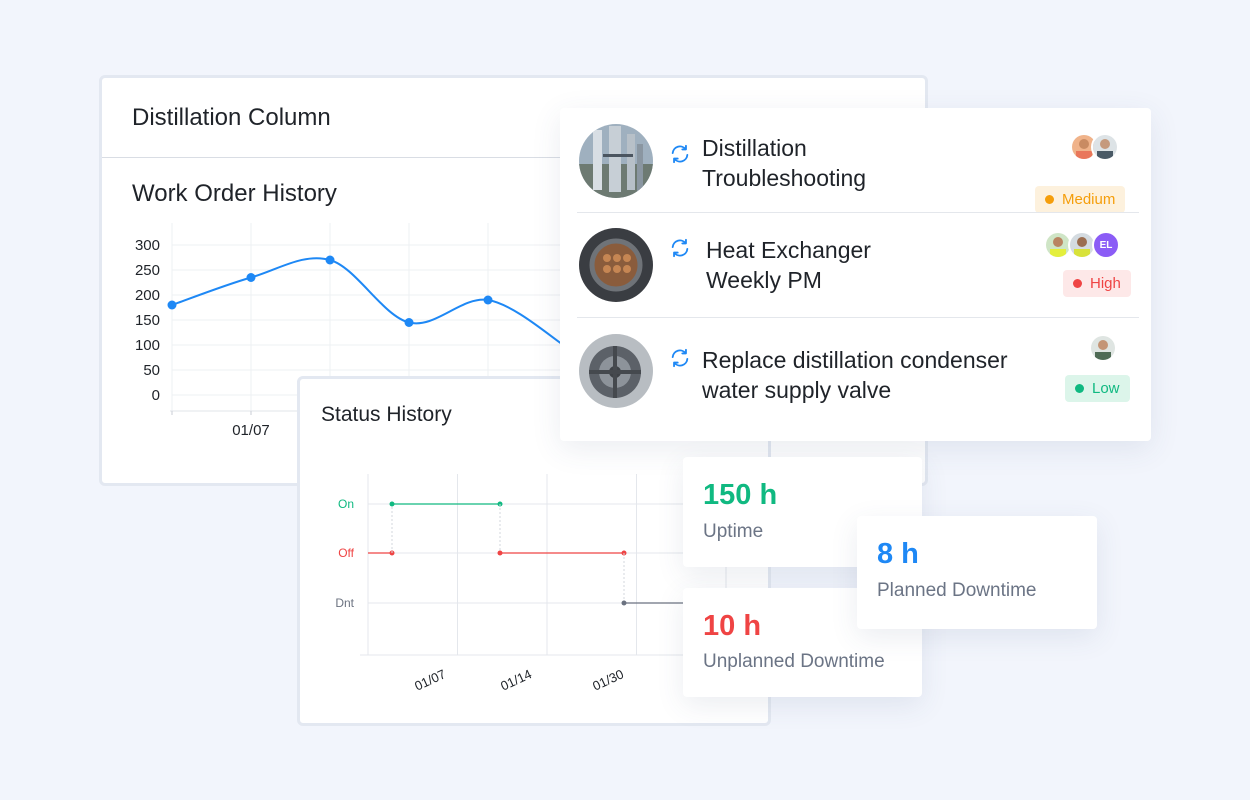 The height and width of the screenshot is (800, 1250). What do you see at coordinates (156, 395) in the screenshot?
I see `y-tick-label: 0` at bounding box center [156, 395].